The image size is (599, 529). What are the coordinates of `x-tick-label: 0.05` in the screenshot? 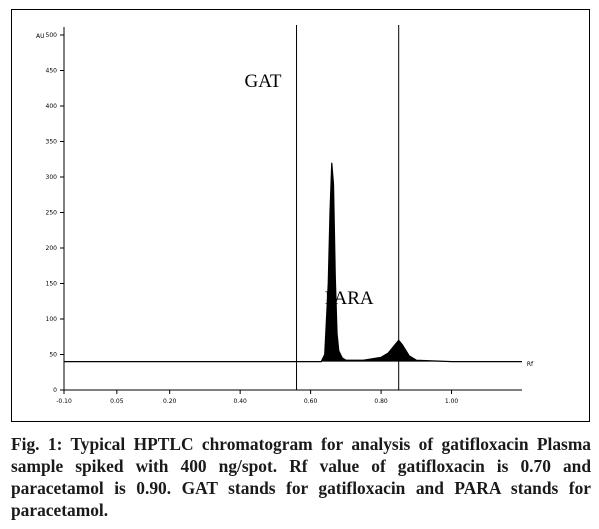 It's located at (117, 401).